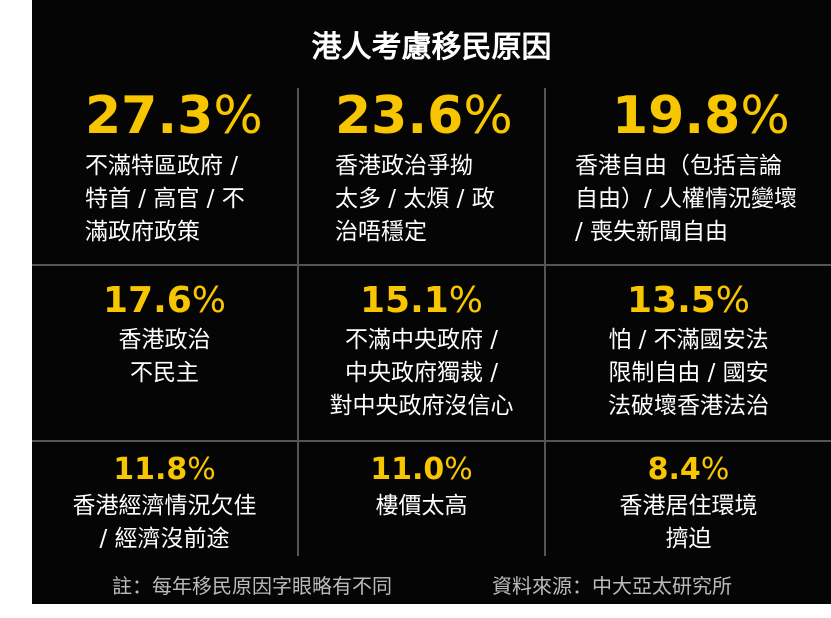 Image resolution: width=831 pixels, height=618 pixels. I want to click on reason-cell: 11.8% 香港經濟情況欠佳 / 經濟沒前途, so click(164, 503).